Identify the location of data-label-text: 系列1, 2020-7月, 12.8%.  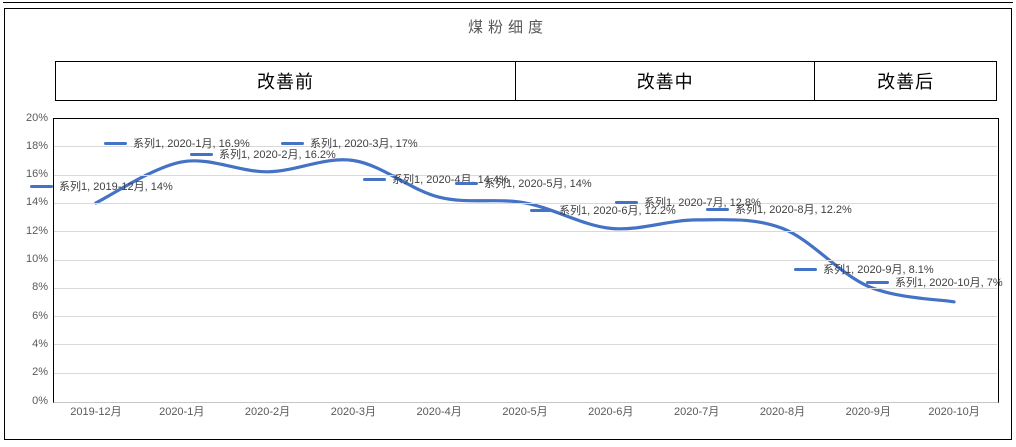
(702, 203).